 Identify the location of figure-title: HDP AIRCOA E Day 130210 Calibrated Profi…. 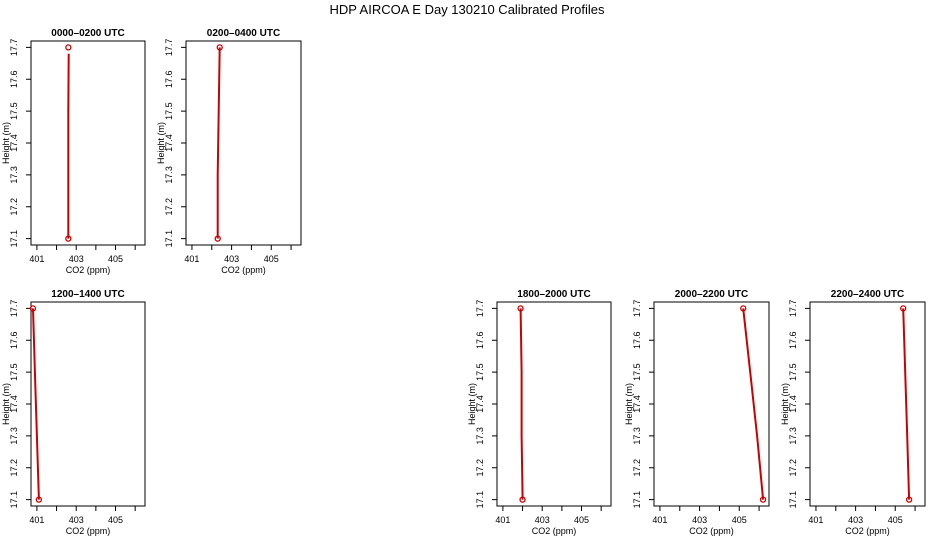
(467, 9).